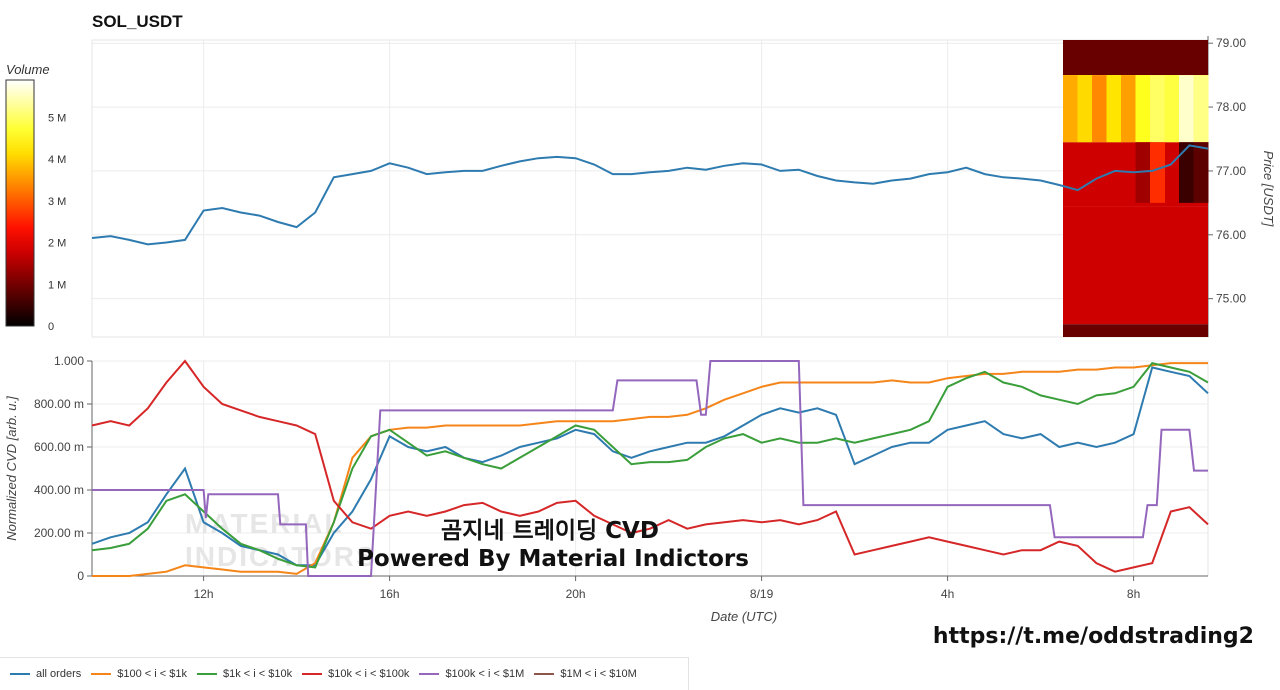  Describe the element at coordinates (57, 160) in the screenshot. I see `colorbar-tick-4: 4 M` at that location.